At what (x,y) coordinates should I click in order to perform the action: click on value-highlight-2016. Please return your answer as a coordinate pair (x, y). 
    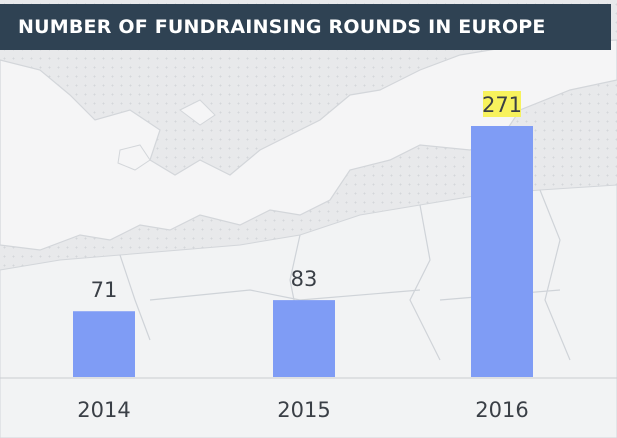
    Looking at the image, I should click on (502, 104).